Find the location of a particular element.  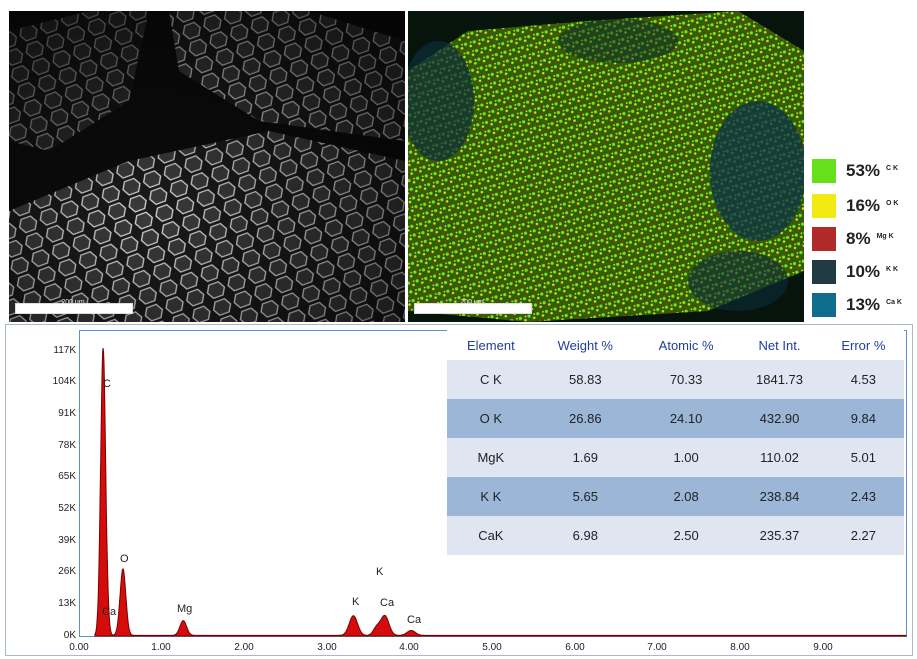

header-element: Element is located at coordinates (491, 345).